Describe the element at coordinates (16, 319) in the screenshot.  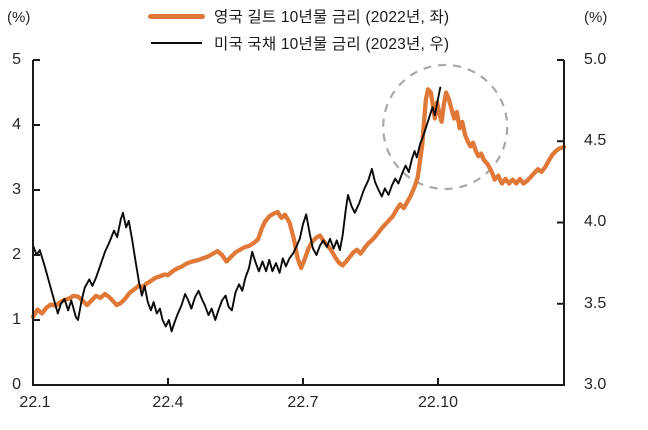
I see `left-axis-tick-label-1: 1` at that location.